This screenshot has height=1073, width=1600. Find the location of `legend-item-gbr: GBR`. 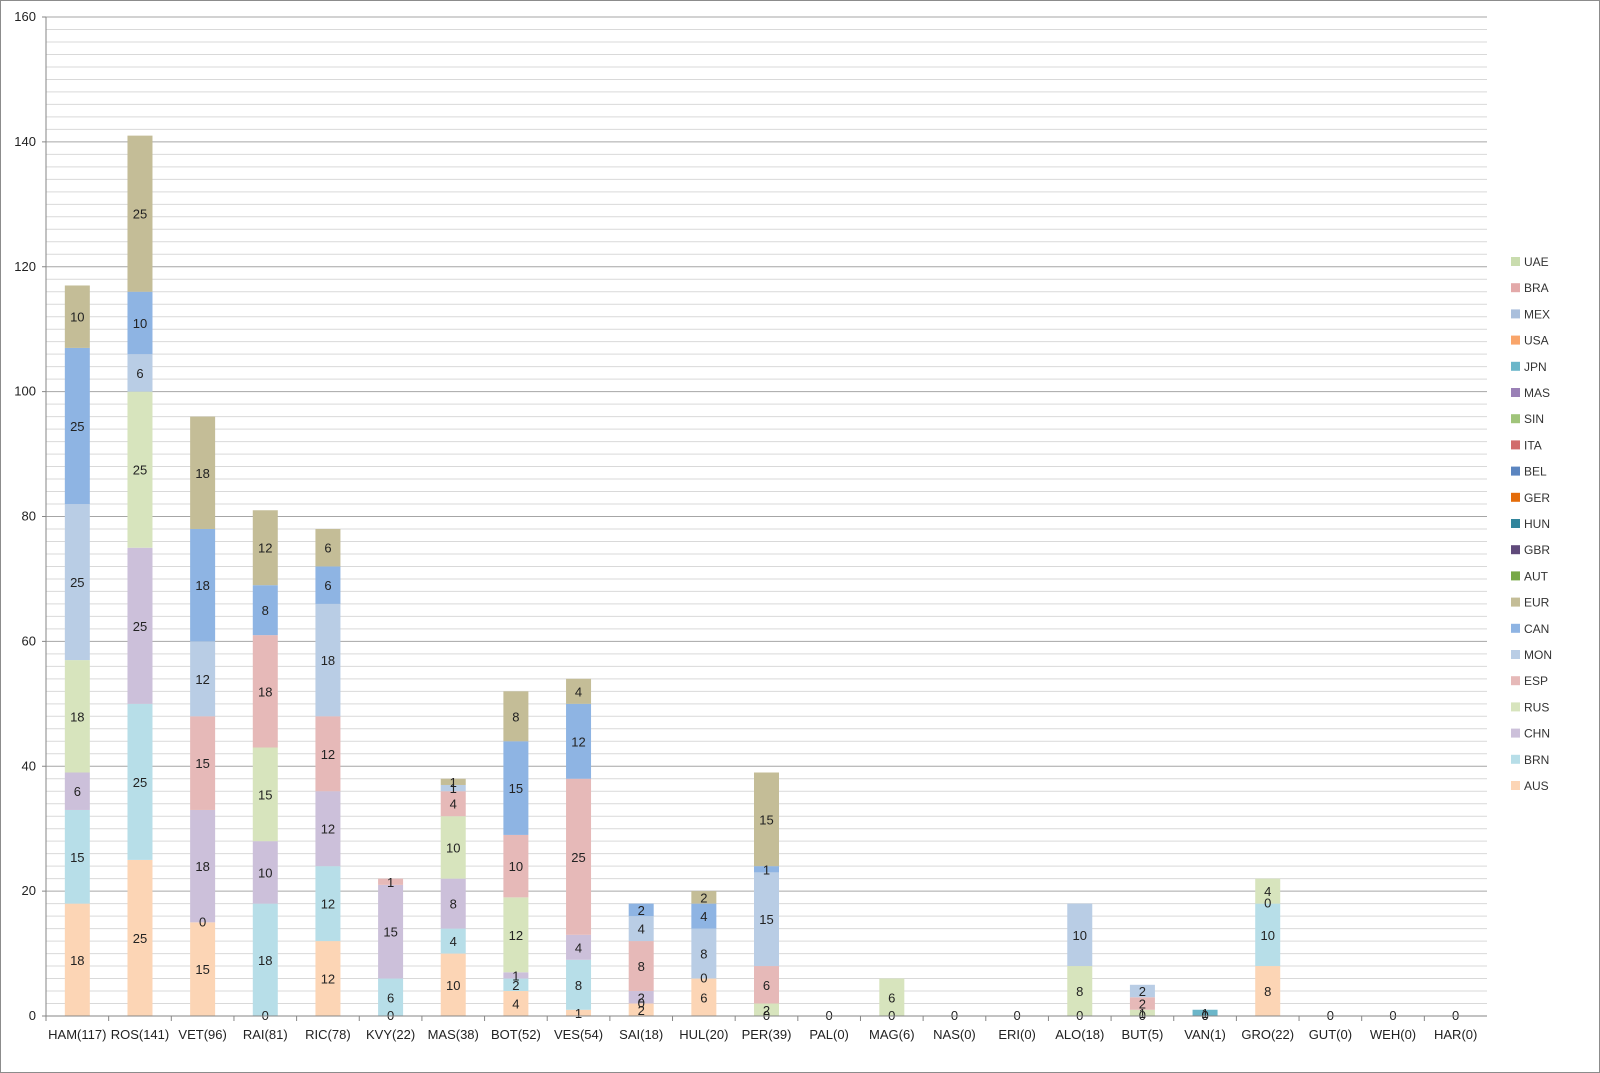

legend-item-gbr: GBR is located at coordinates (1530, 550).